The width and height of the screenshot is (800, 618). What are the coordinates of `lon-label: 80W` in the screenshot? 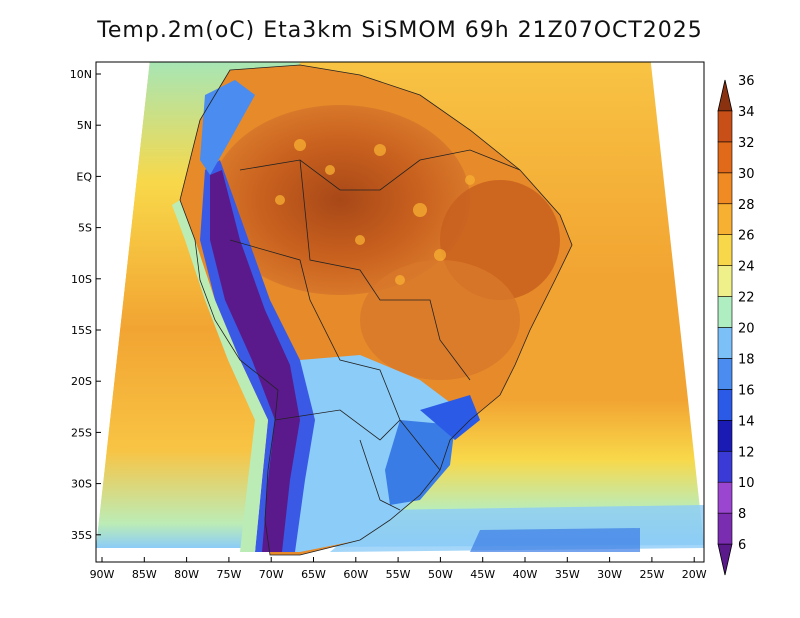 It's located at (186, 574).